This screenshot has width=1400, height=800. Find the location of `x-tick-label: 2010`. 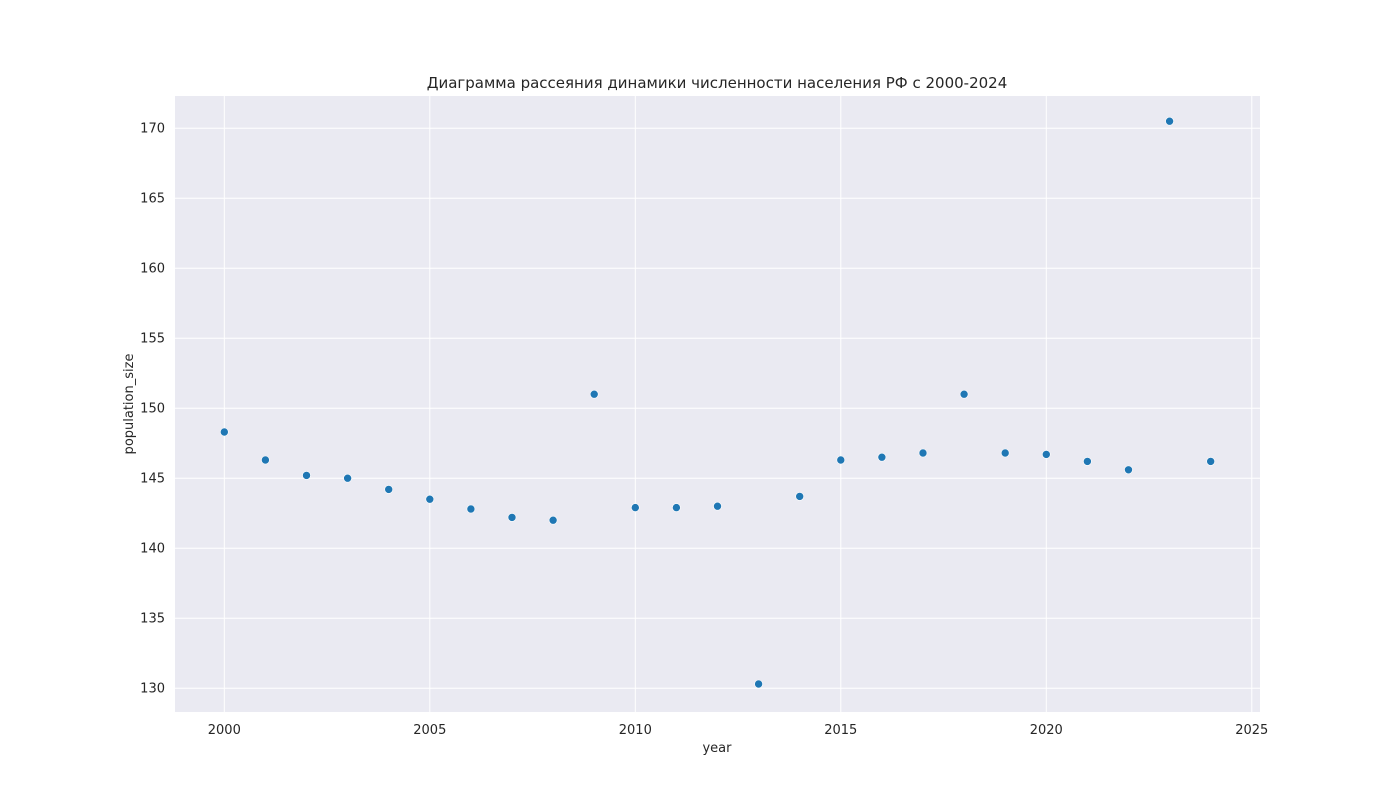

x-tick-label: 2010 is located at coordinates (635, 730).